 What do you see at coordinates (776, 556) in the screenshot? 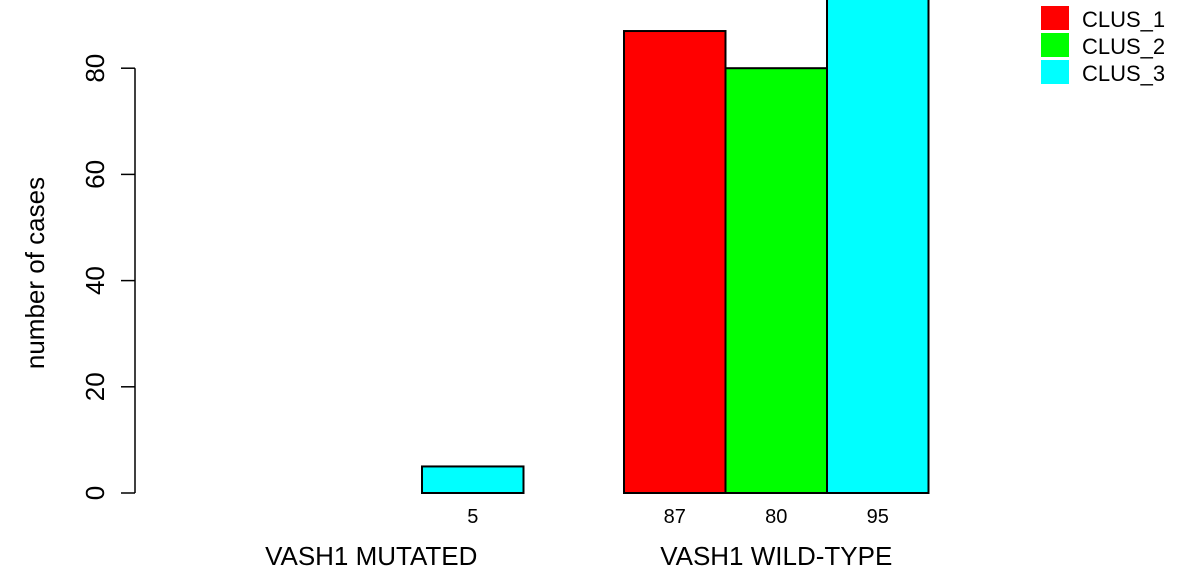
I see `category-label: VASH1 WILD-TYPE` at bounding box center [776, 556].